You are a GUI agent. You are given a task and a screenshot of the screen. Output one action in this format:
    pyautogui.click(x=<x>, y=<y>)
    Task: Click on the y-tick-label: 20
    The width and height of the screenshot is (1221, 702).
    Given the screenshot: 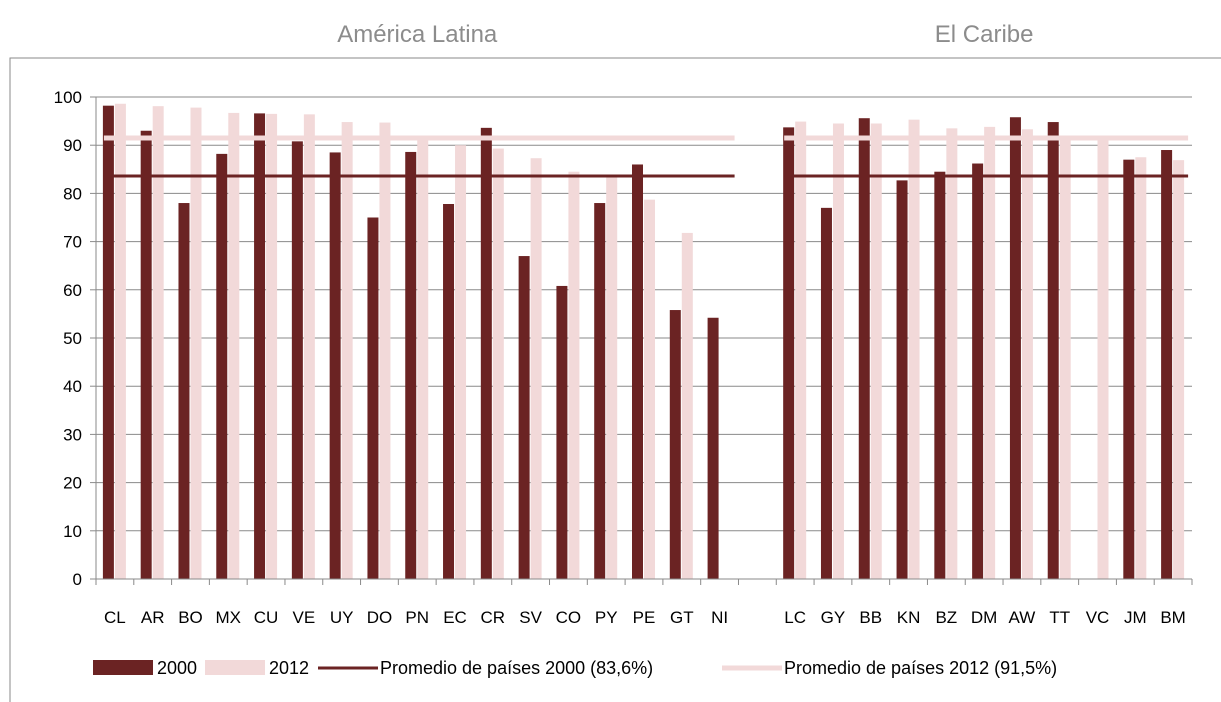 What is the action you would take?
    pyautogui.click(x=72, y=483)
    